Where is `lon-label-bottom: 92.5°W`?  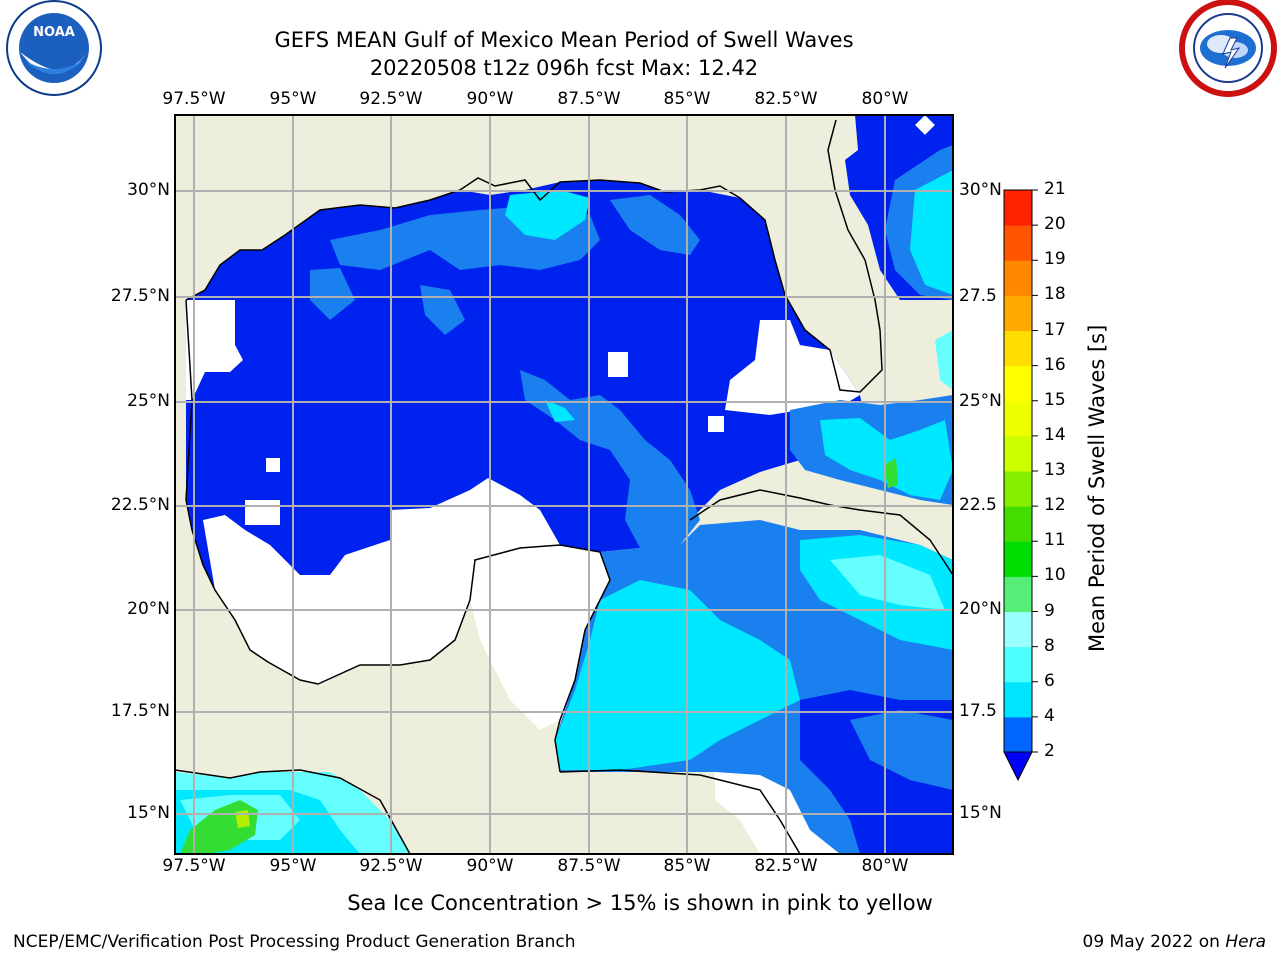 lon-label-bottom: 92.5°W is located at coordinates (391, 866).